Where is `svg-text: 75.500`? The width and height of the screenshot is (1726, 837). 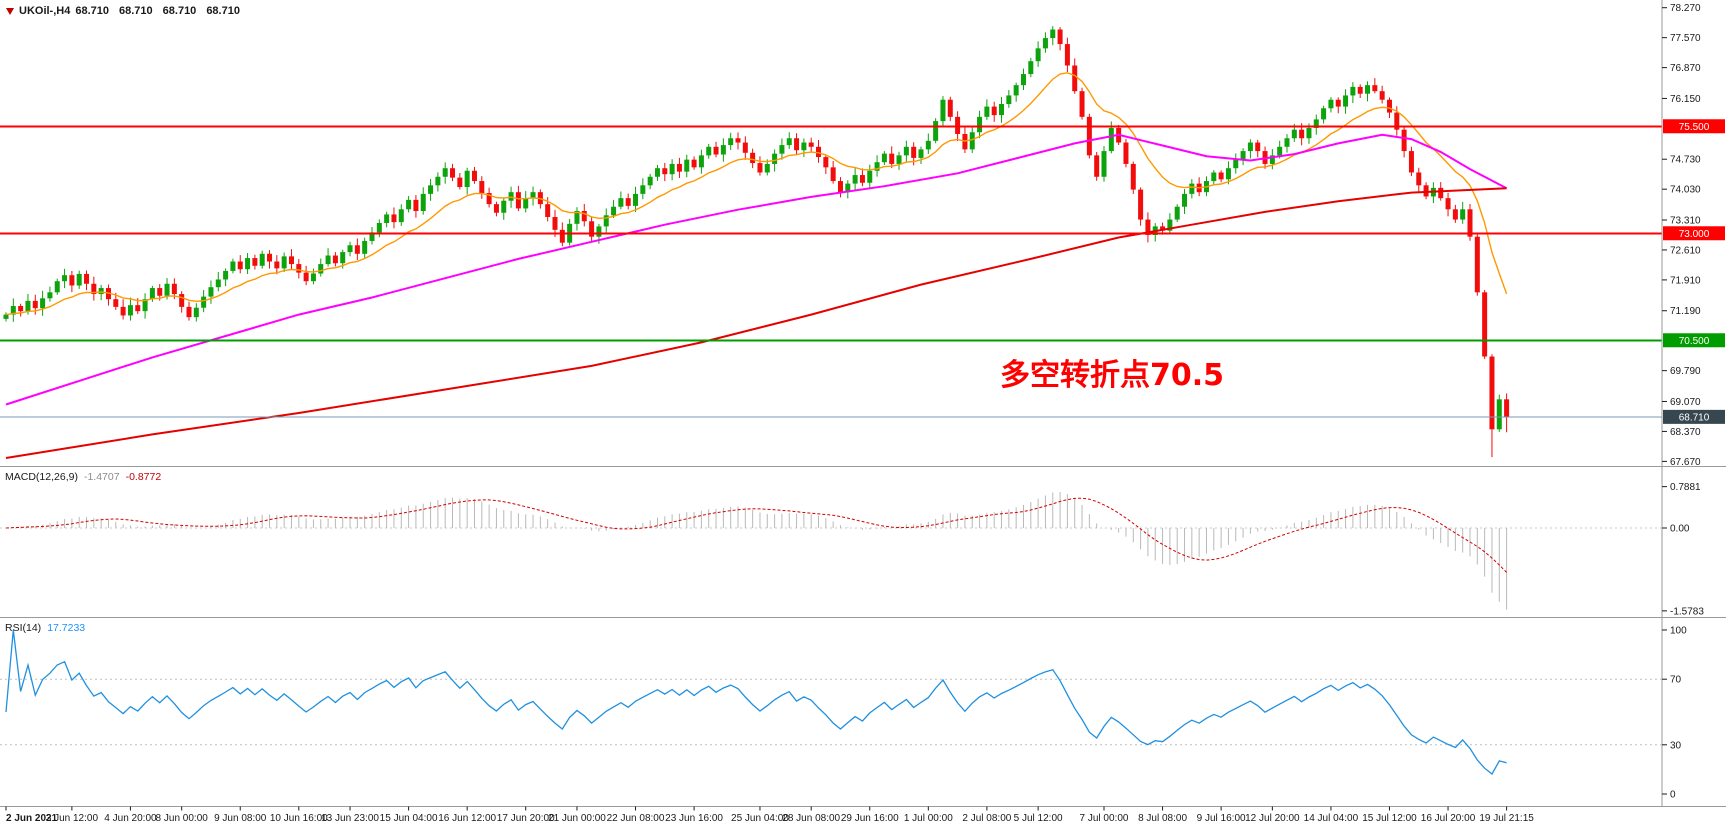 svg-text: 75.500 is located at coordinates (1694, 127).